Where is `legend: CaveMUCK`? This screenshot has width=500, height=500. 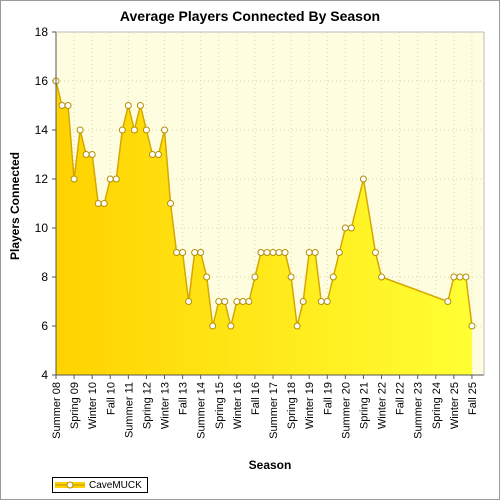
legend: CaveMUCK is located at coordinates (100, 485).